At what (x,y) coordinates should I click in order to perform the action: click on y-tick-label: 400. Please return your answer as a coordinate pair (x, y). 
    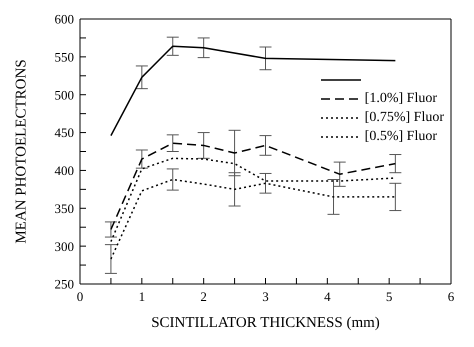
    Looking at the image, I should click on (64, 170).